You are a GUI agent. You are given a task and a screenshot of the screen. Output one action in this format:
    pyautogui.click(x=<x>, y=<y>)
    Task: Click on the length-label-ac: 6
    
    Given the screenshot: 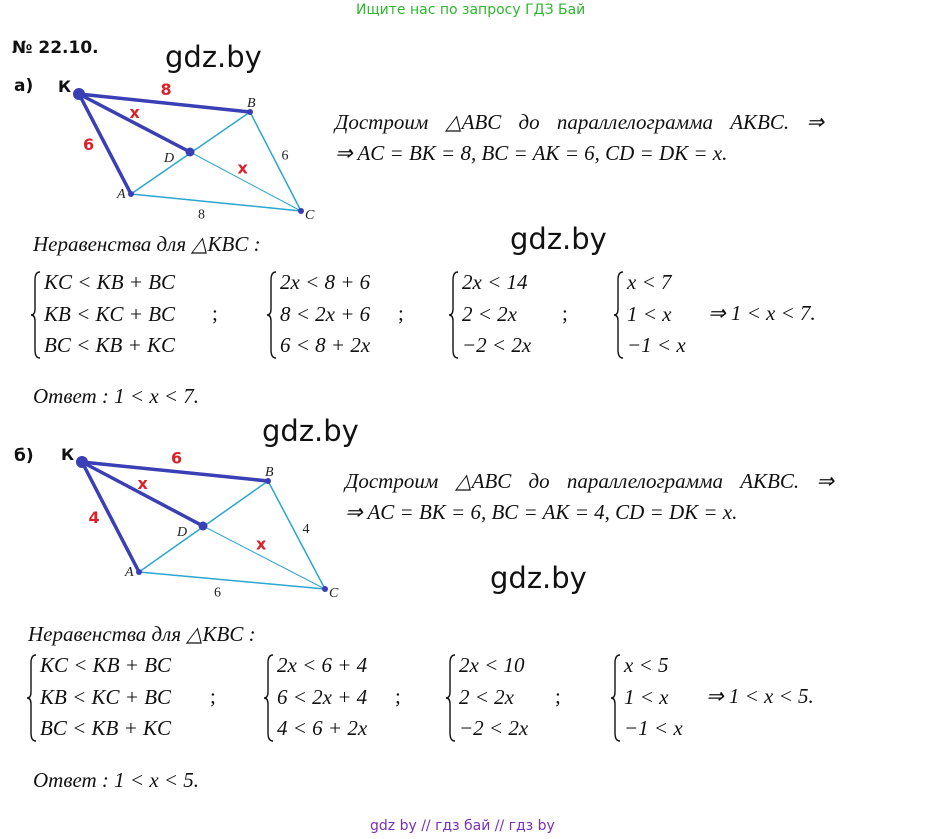 What is the action you would take?
    pyautogui.click(x=217, y=593)
    